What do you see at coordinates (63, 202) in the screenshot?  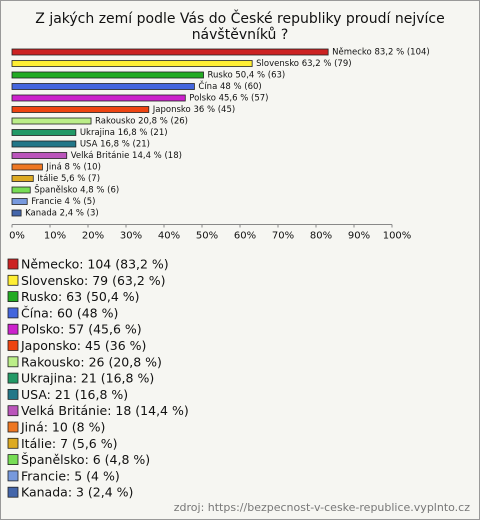 I see `data-label: Francie 4 % (5)` at bounding box center [63, 202].